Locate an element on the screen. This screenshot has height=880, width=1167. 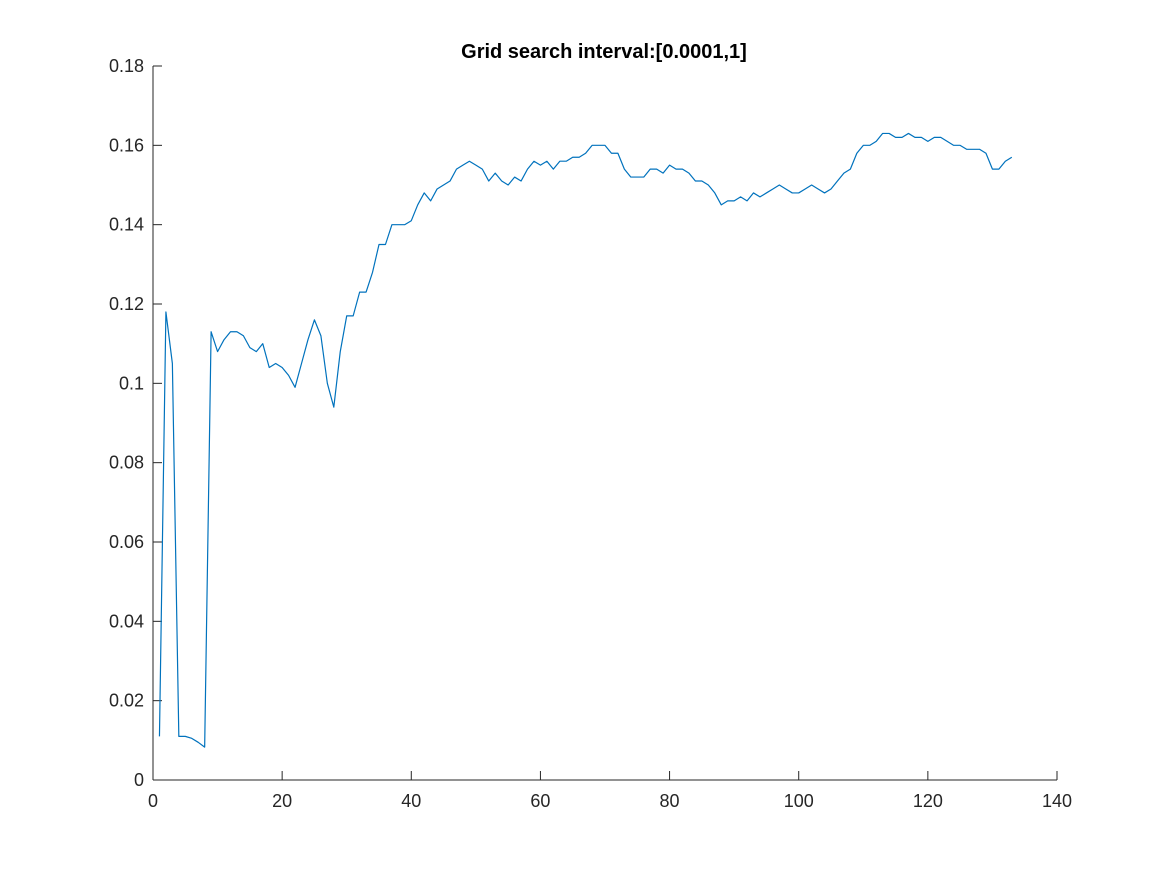
y-tick-label: 0.1 is located at coordinates (131, 383).